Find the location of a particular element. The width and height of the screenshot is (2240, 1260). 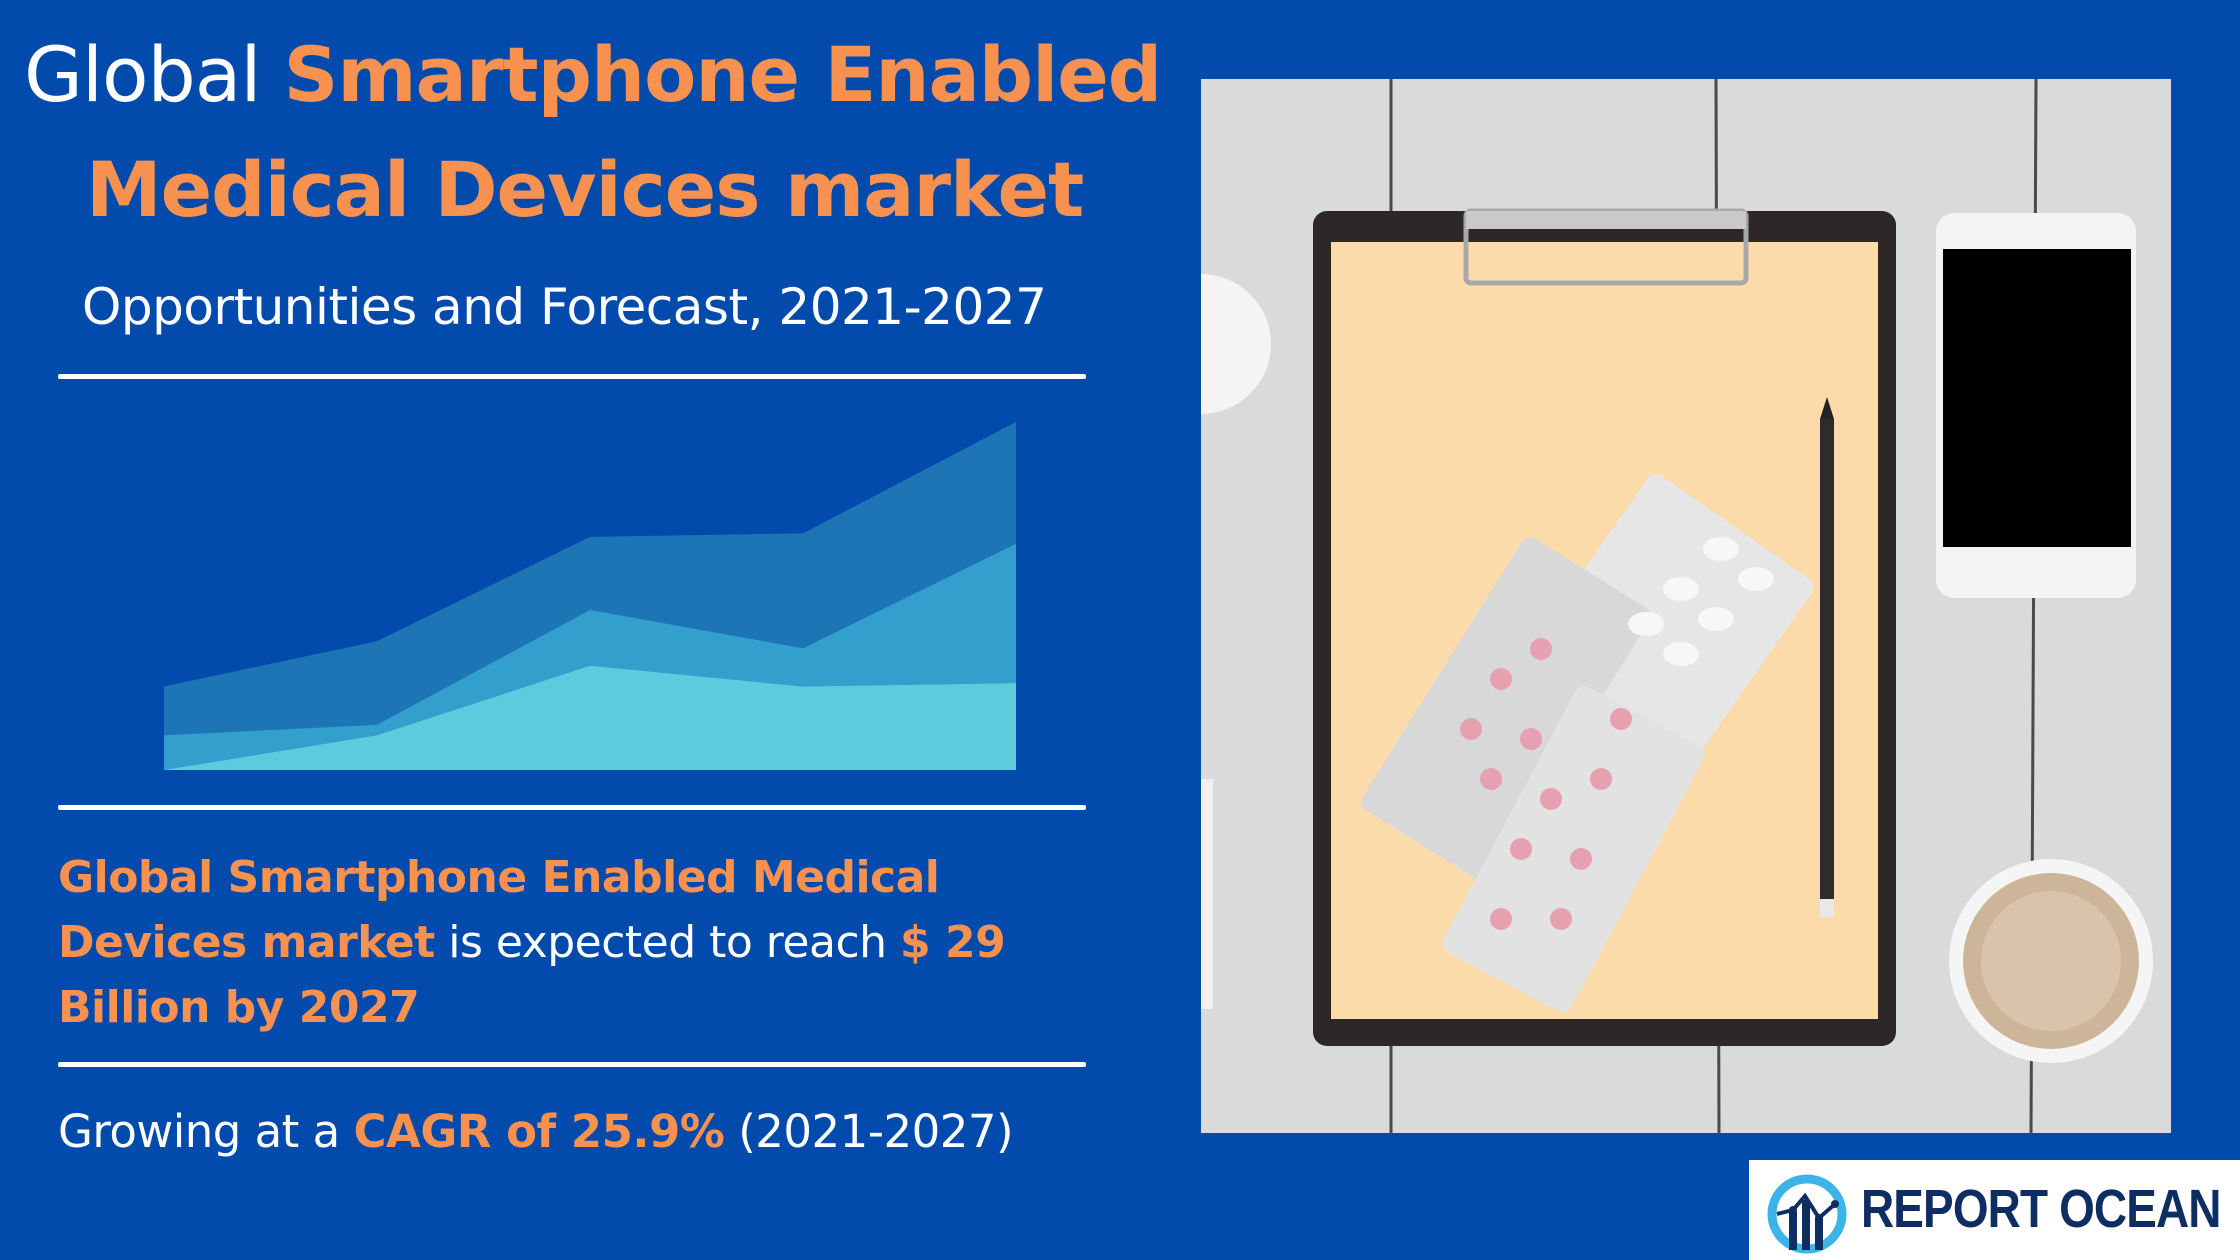

pencil is located at coordinates (1827, 659).